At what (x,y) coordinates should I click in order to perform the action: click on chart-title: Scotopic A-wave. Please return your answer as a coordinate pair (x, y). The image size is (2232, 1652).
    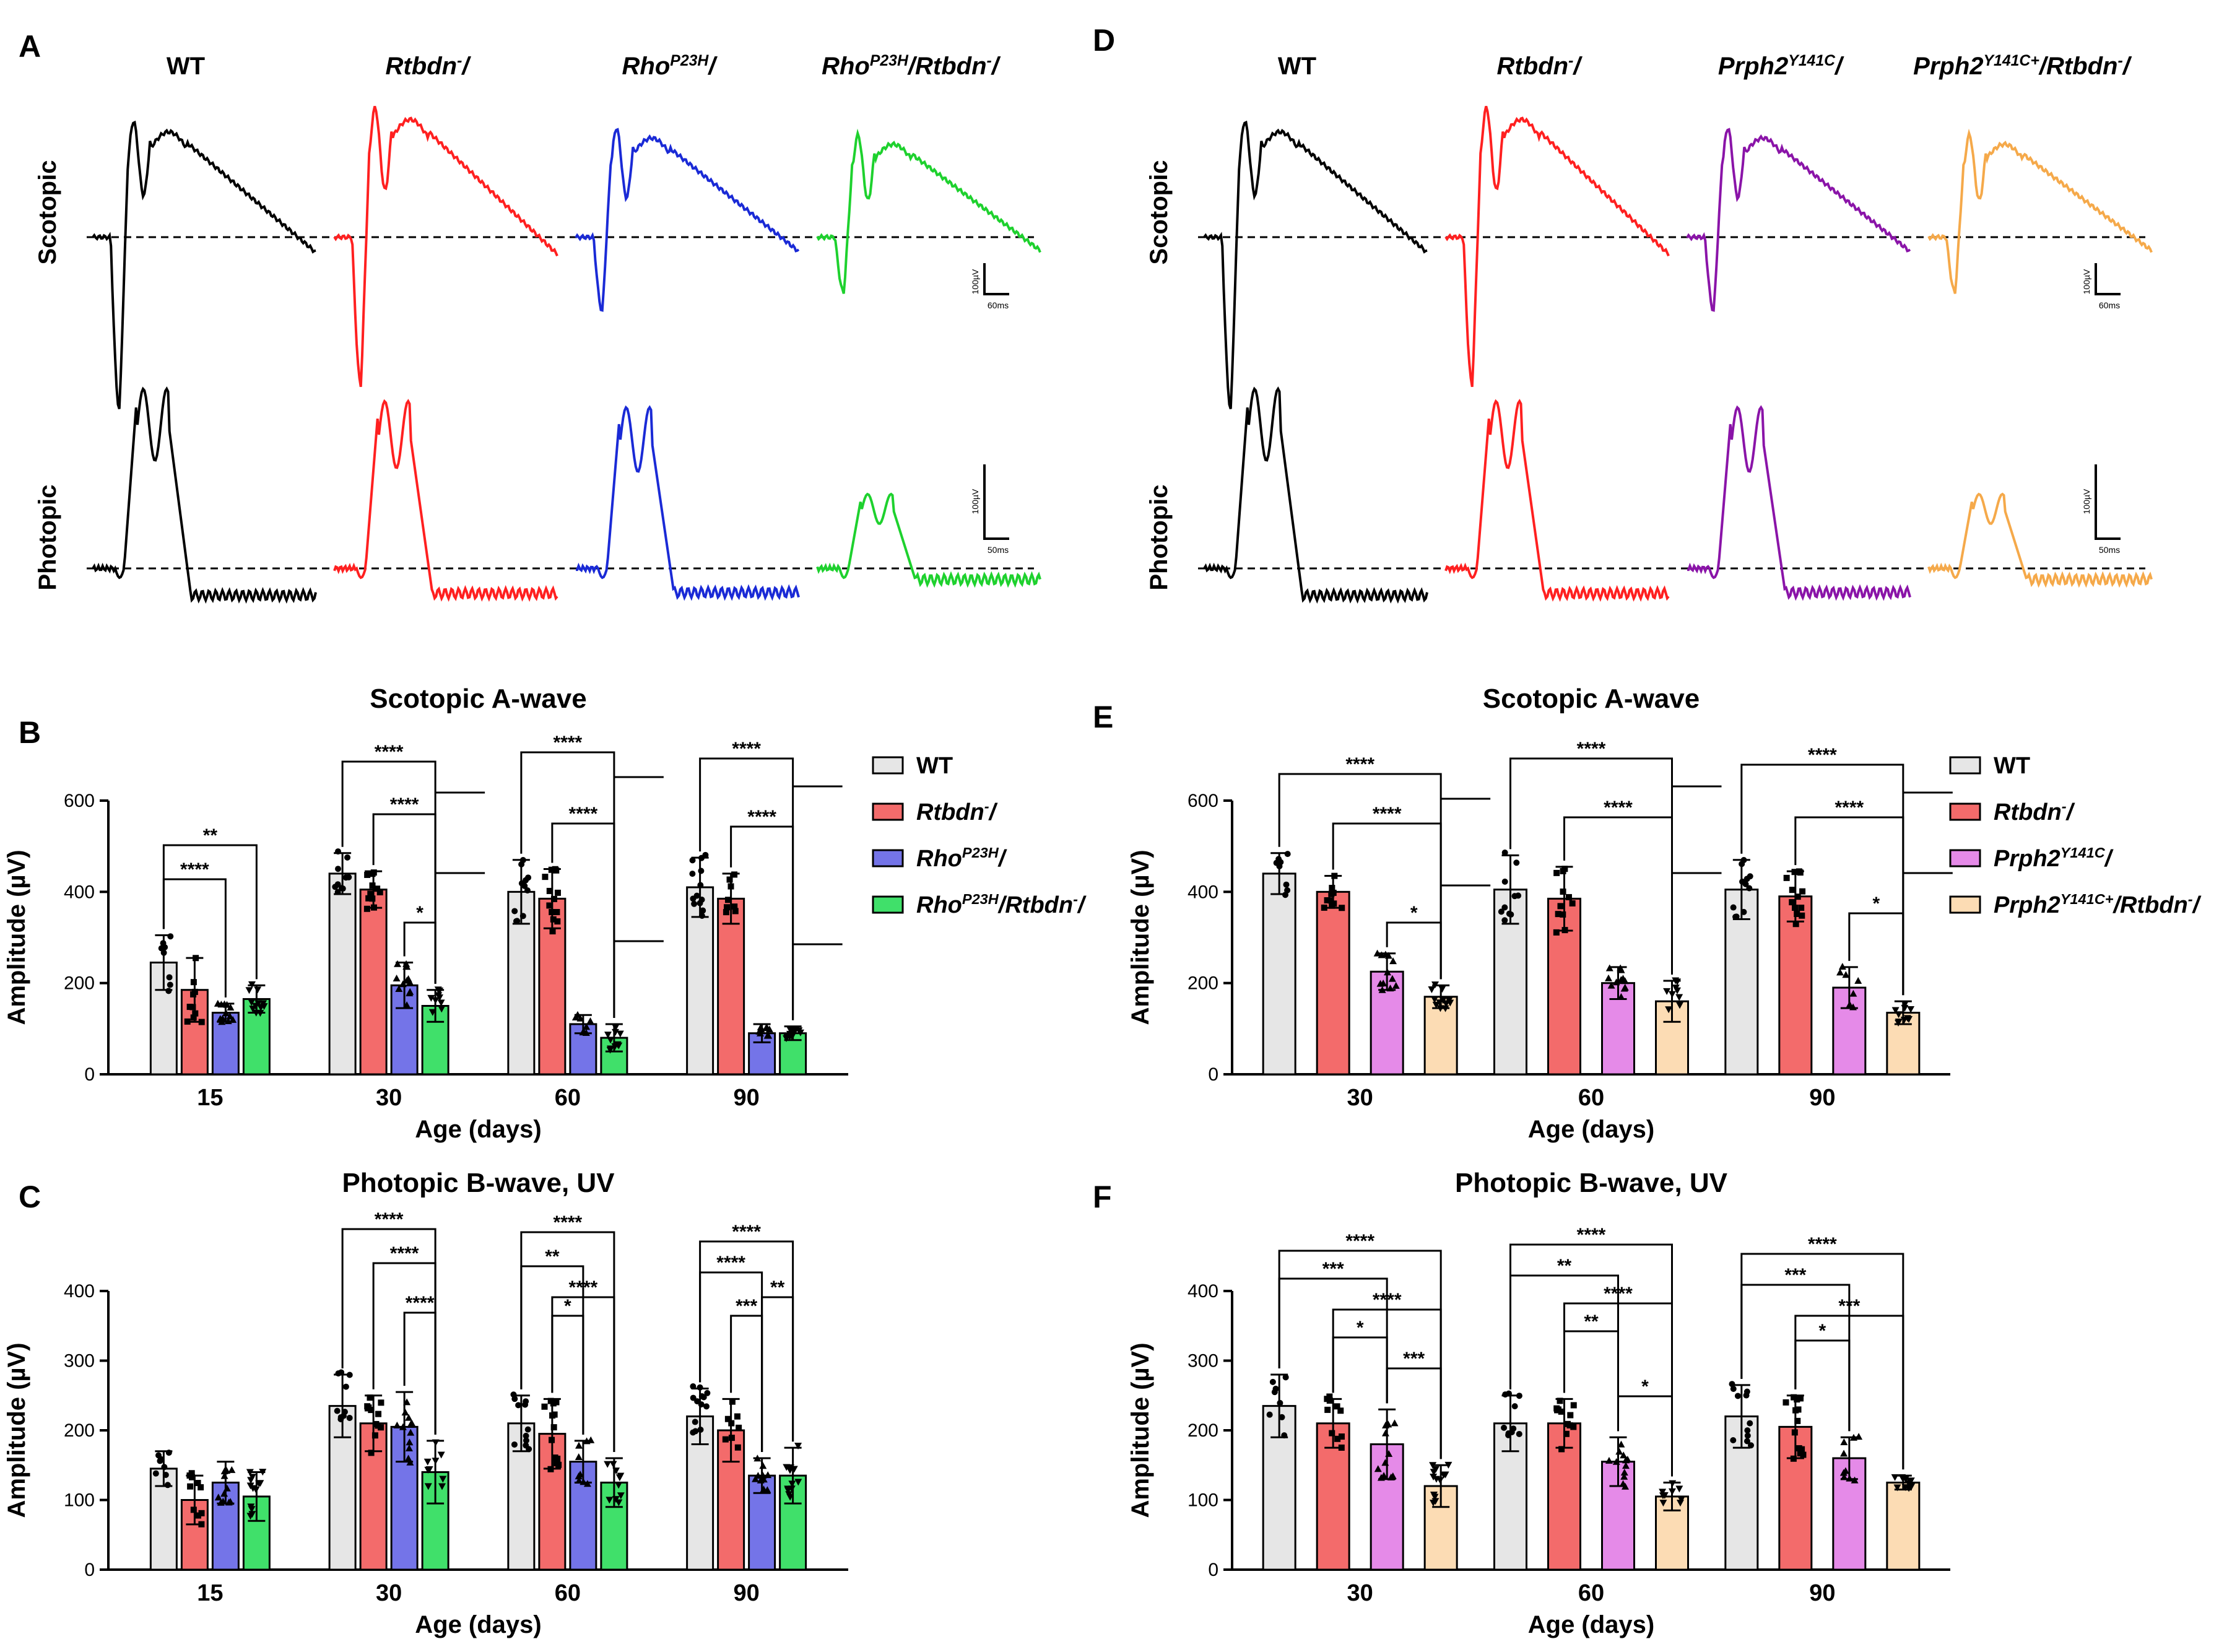
    Looking at the image, I should click on (1591, 699).